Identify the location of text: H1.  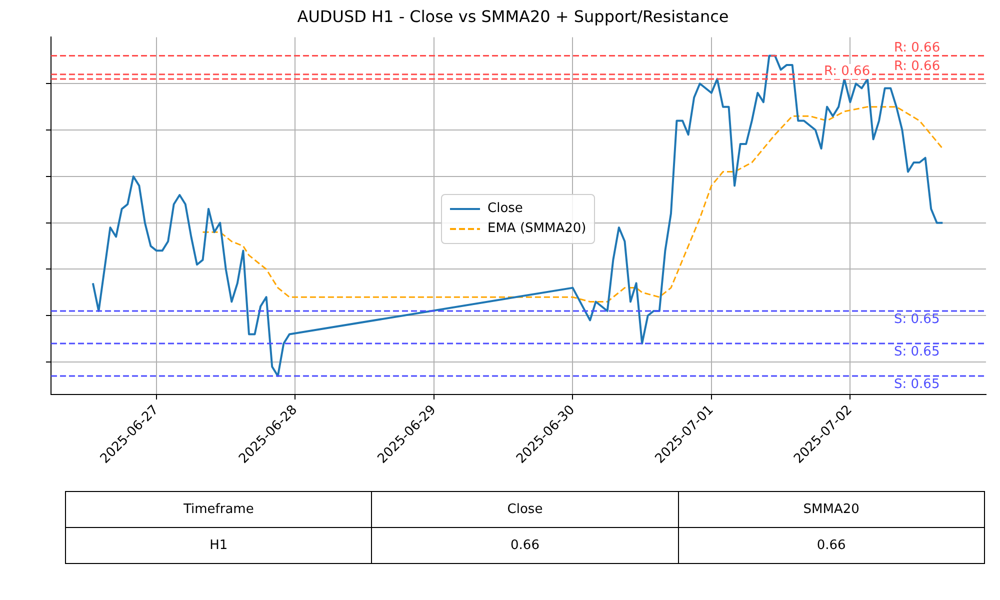
(219, 546).